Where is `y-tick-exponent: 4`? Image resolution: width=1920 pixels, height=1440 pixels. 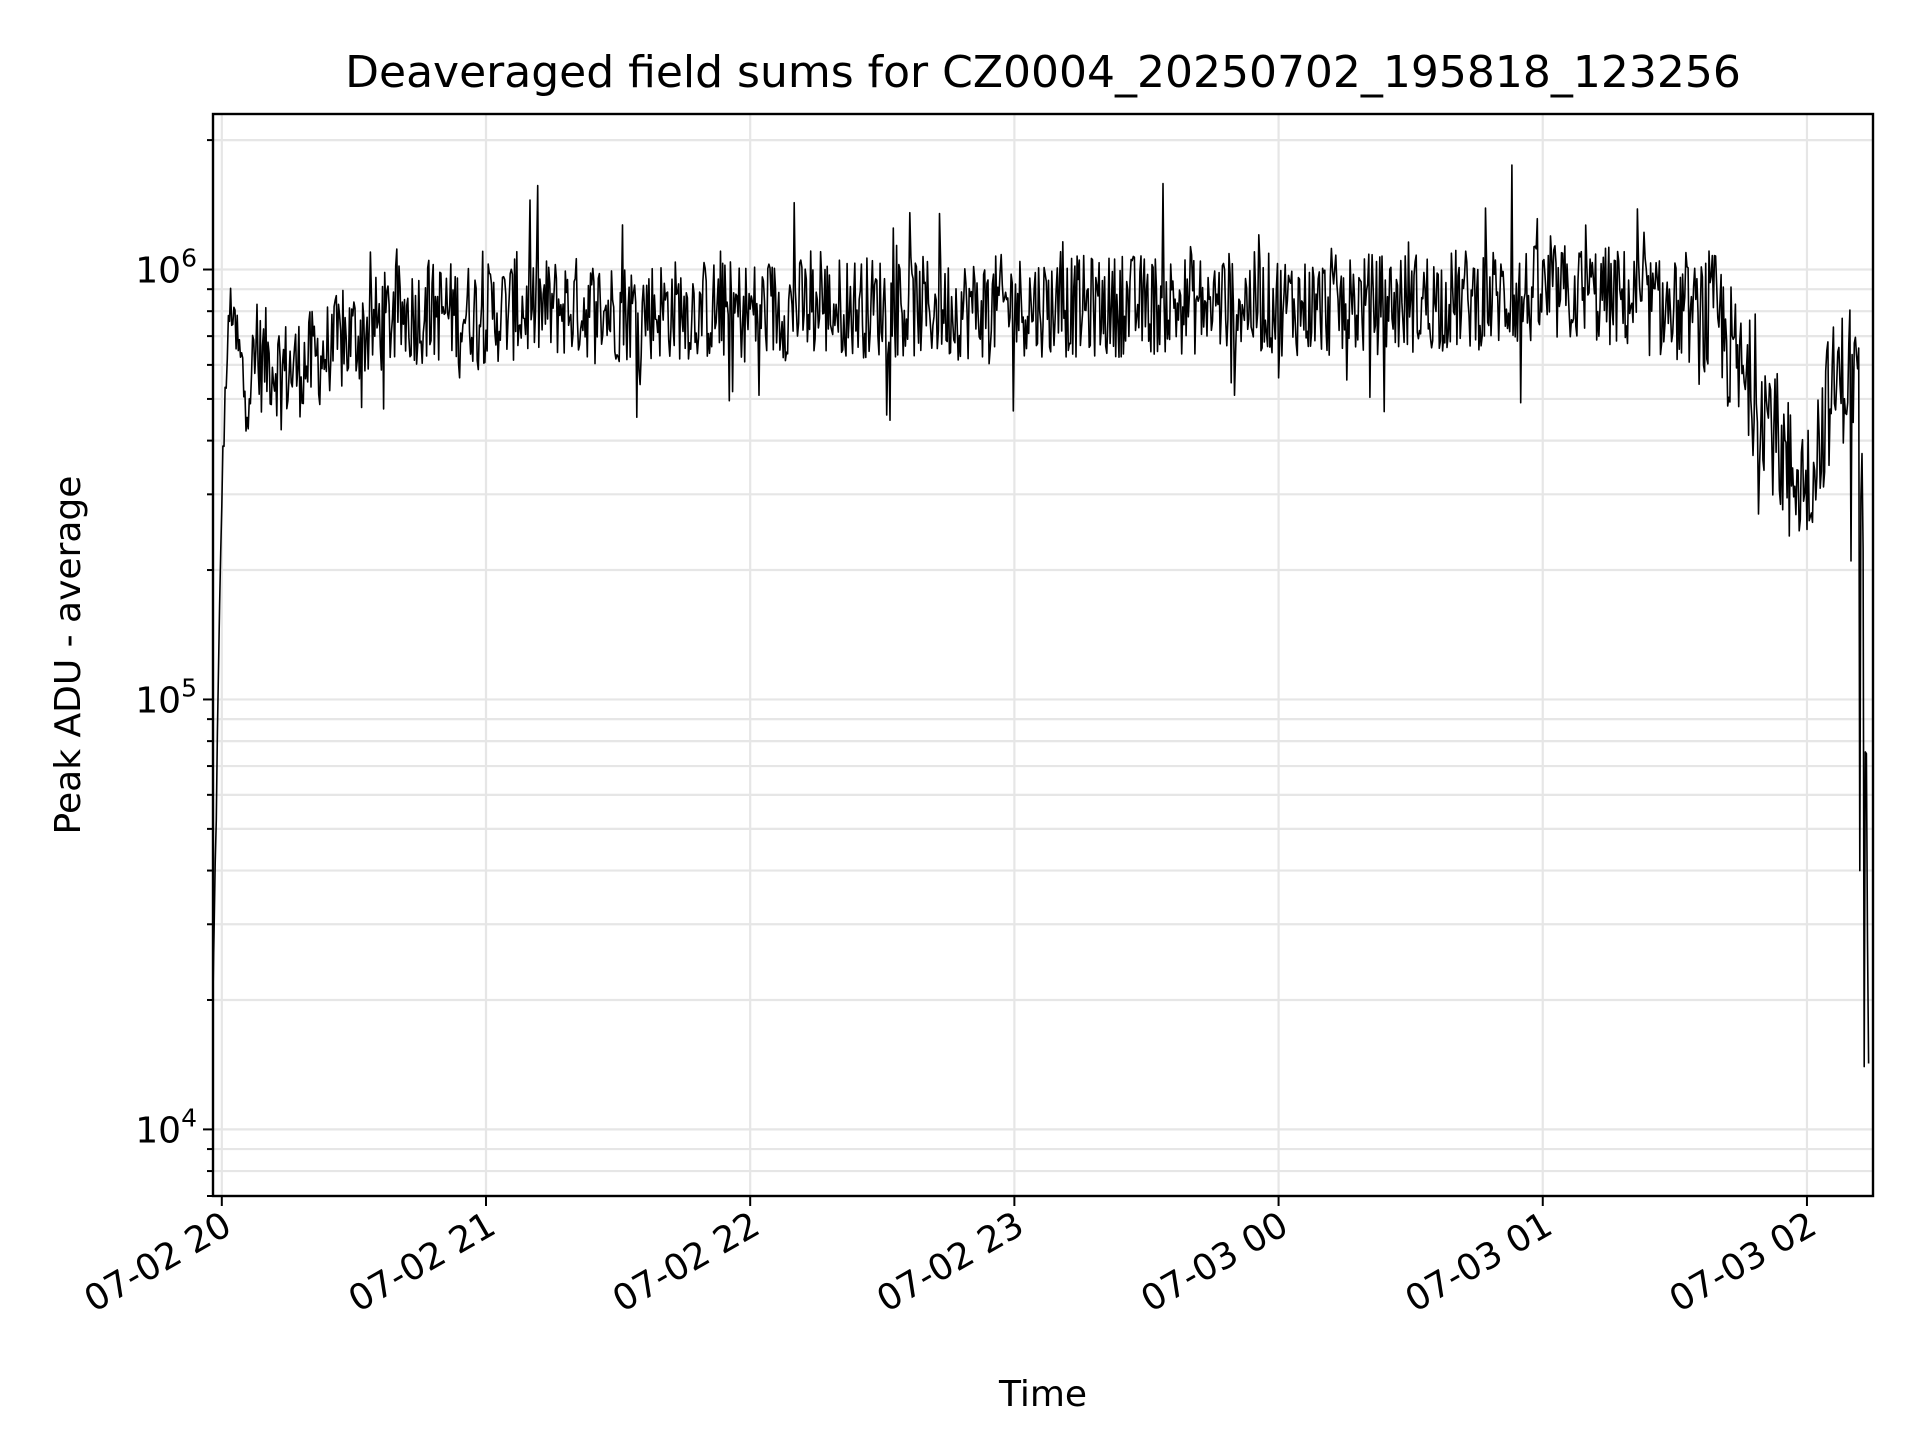
y-tick-exponent: 4 is located at coordinates (189, 1117).